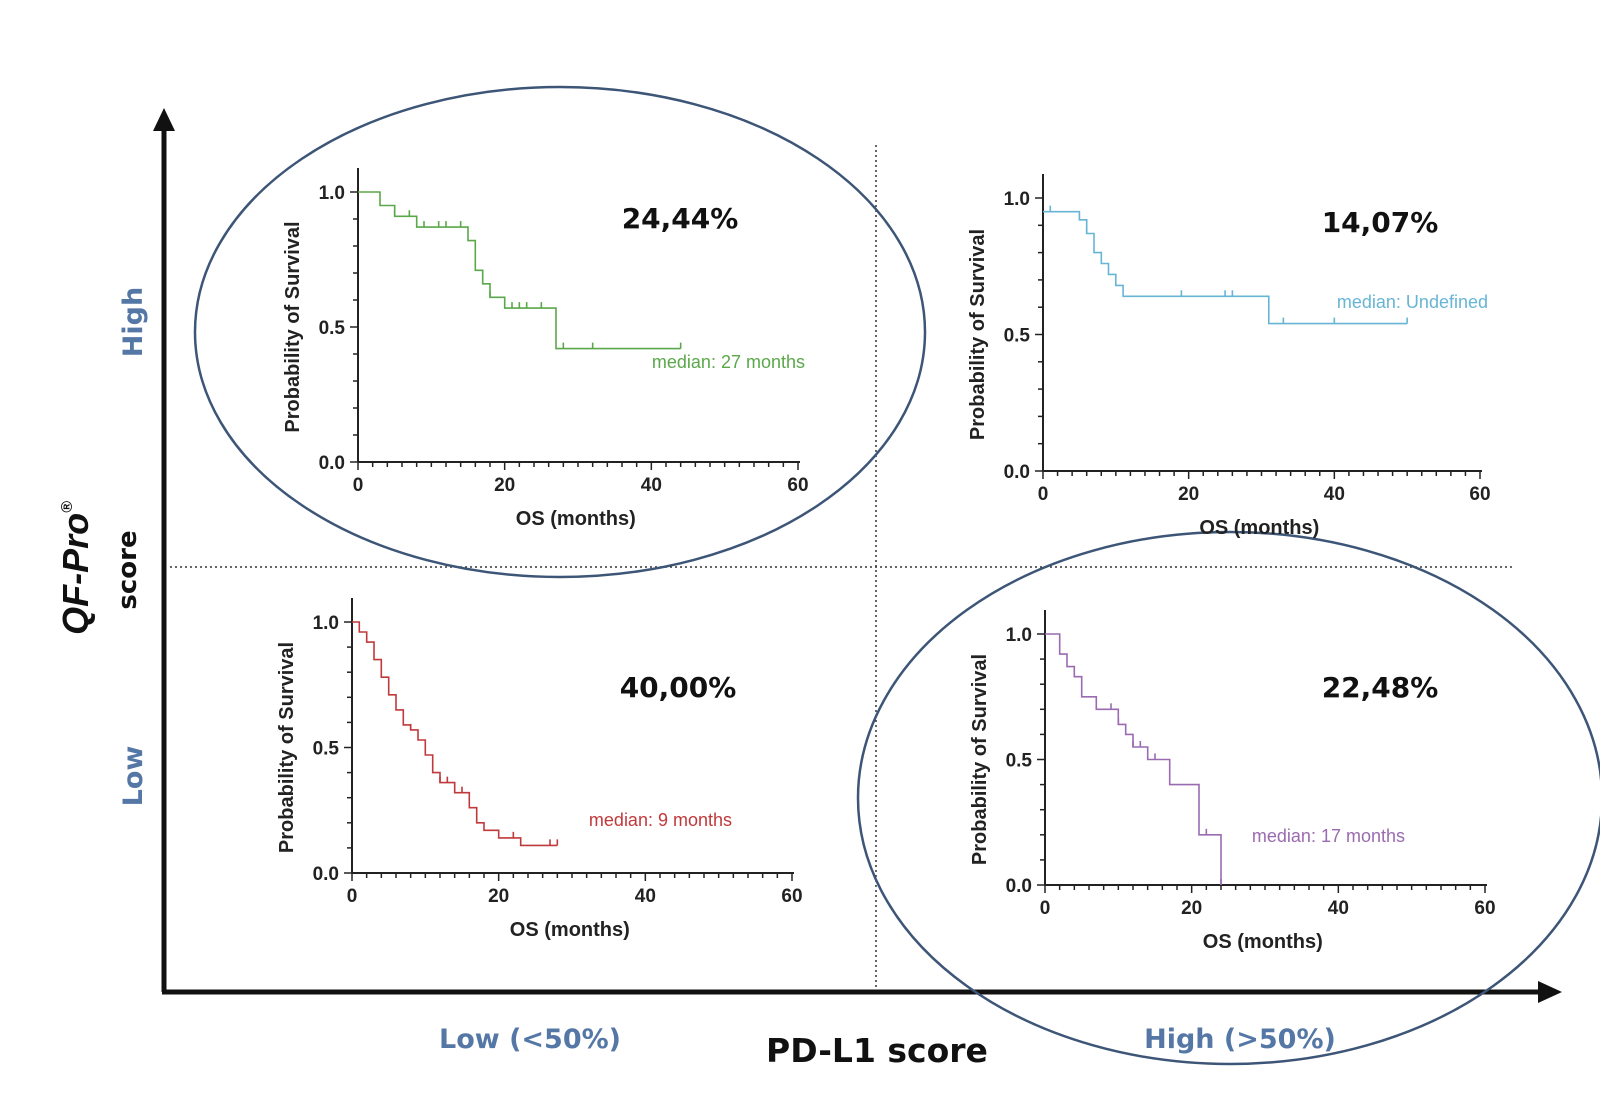 The height and width of the screenshot is (1105, 1600). I want to click on km-percentage-label: 24,44%, so click(680, 218).